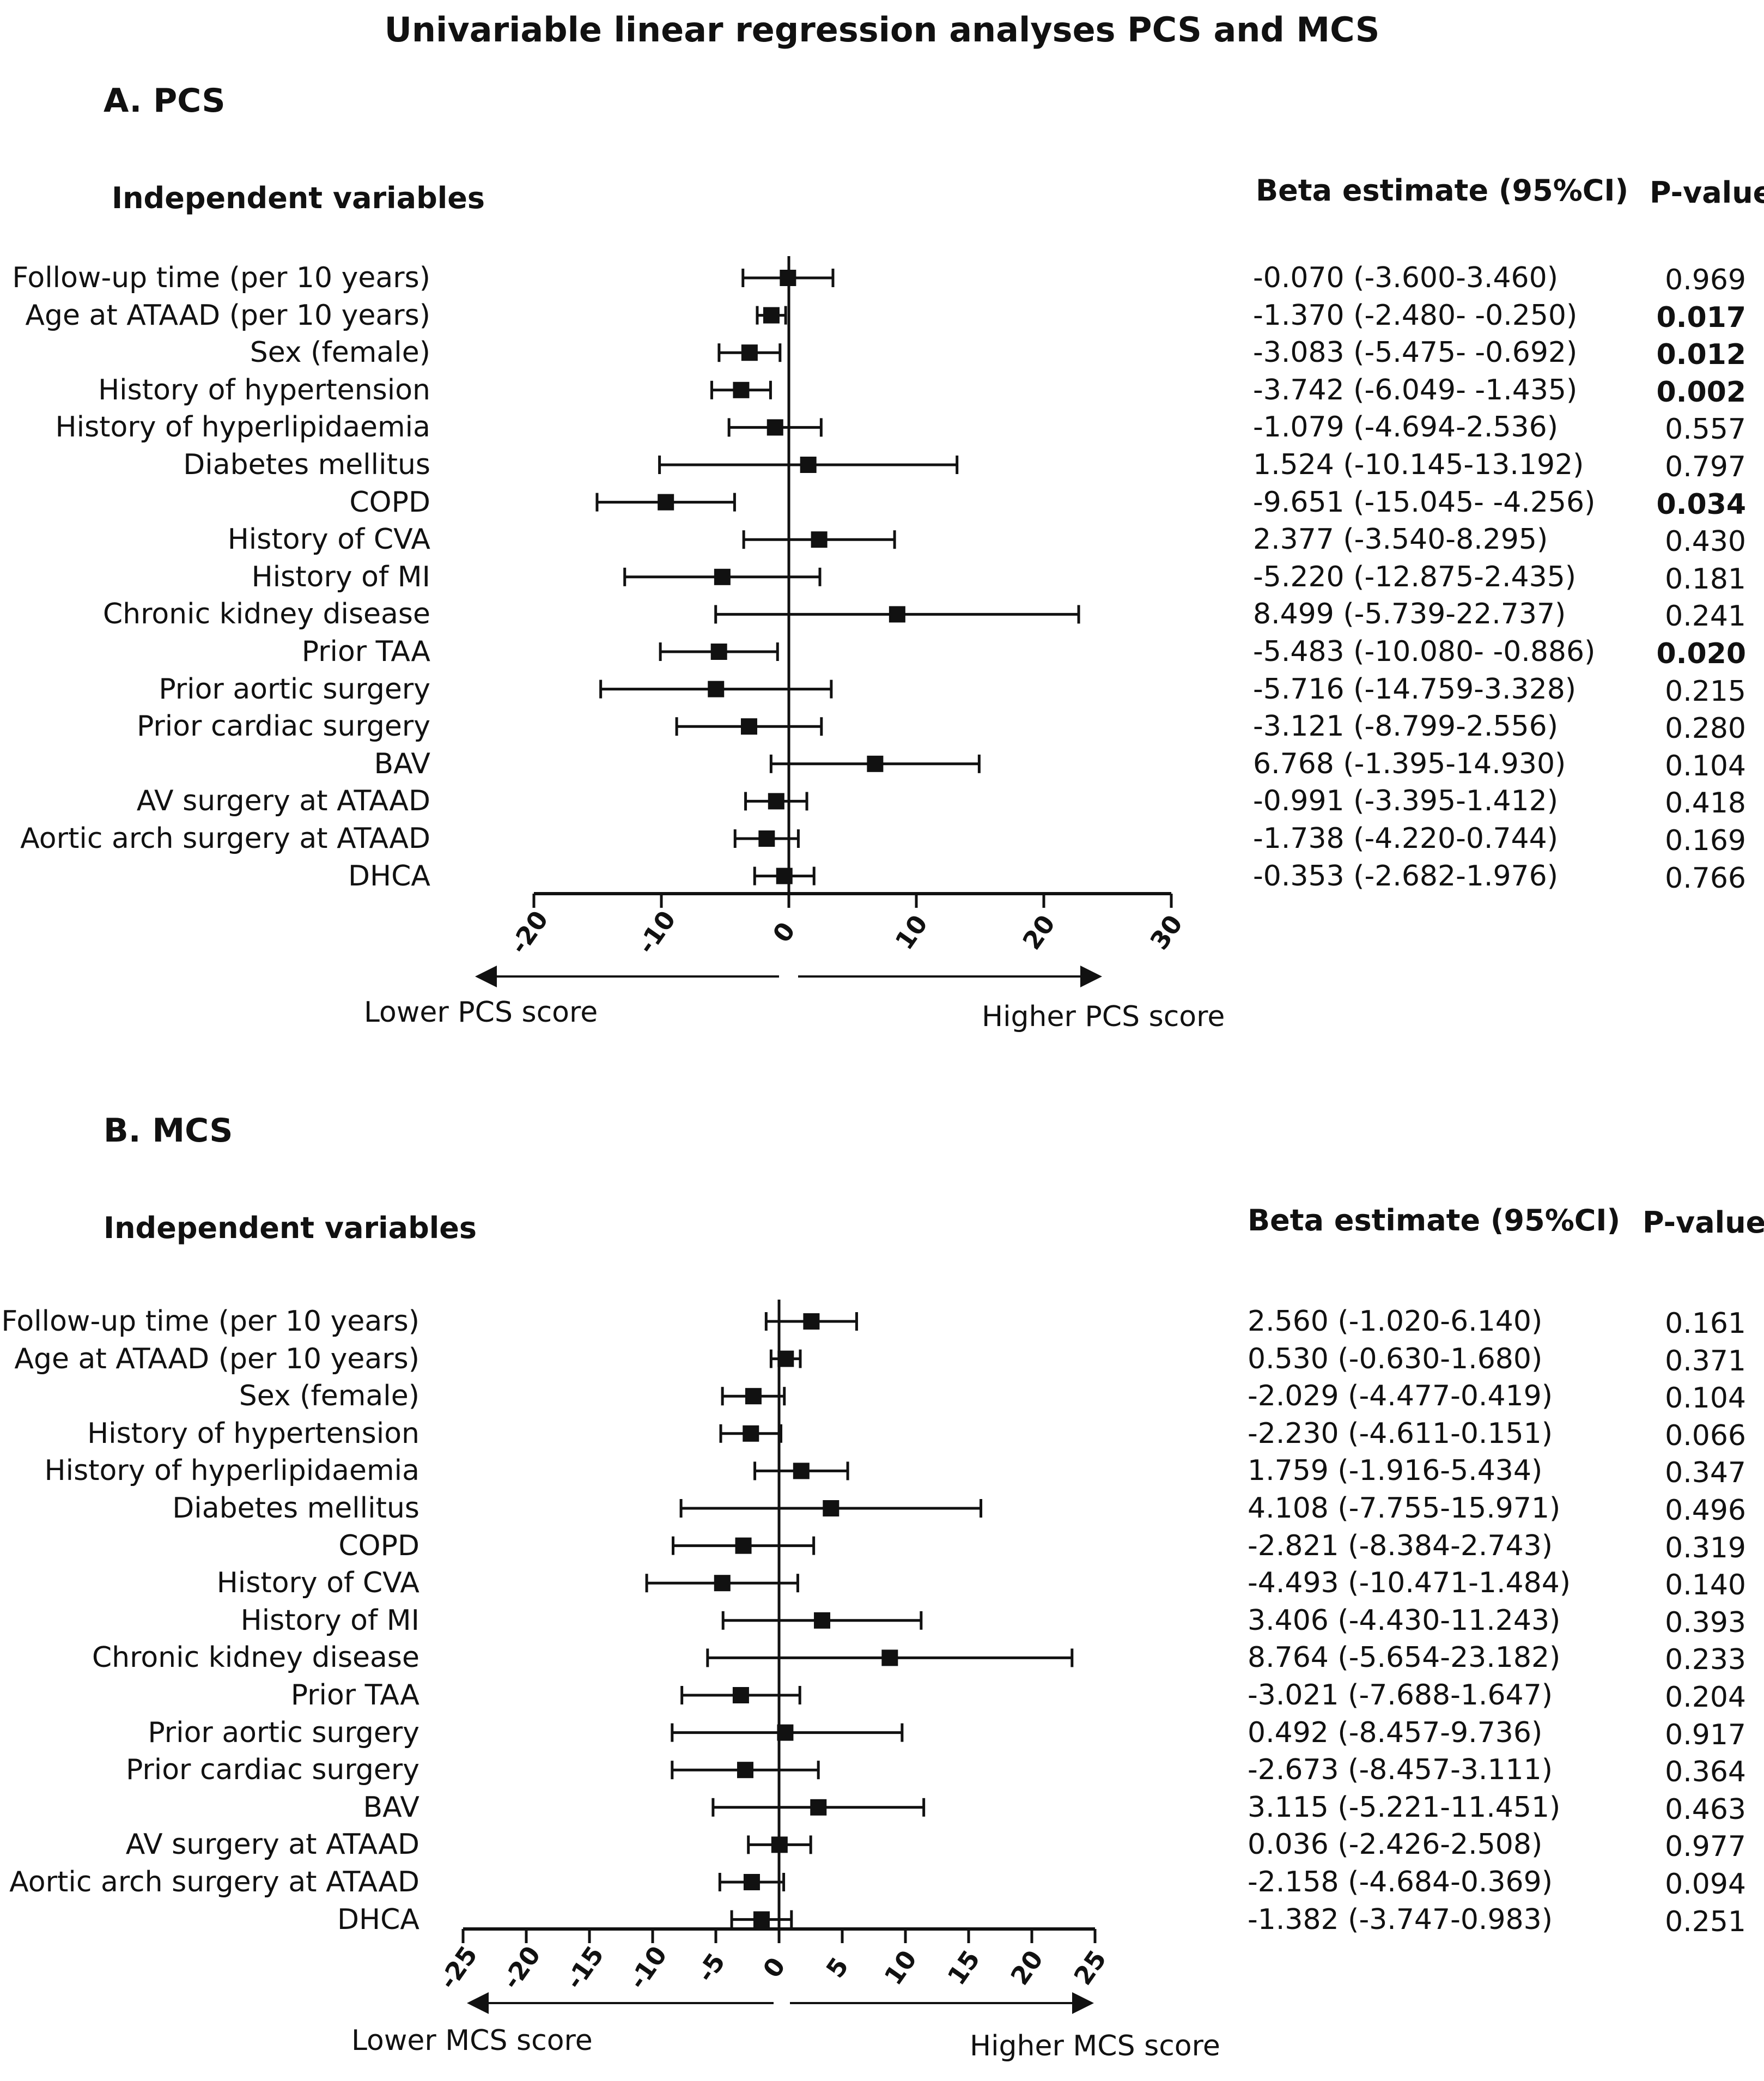 The image size is (1764, 2081). What do you see at coordinates (1705, 429) in the screenshot?
I see `pcs-row-pvalue: 0.557` at bounding box center [1705, 429].